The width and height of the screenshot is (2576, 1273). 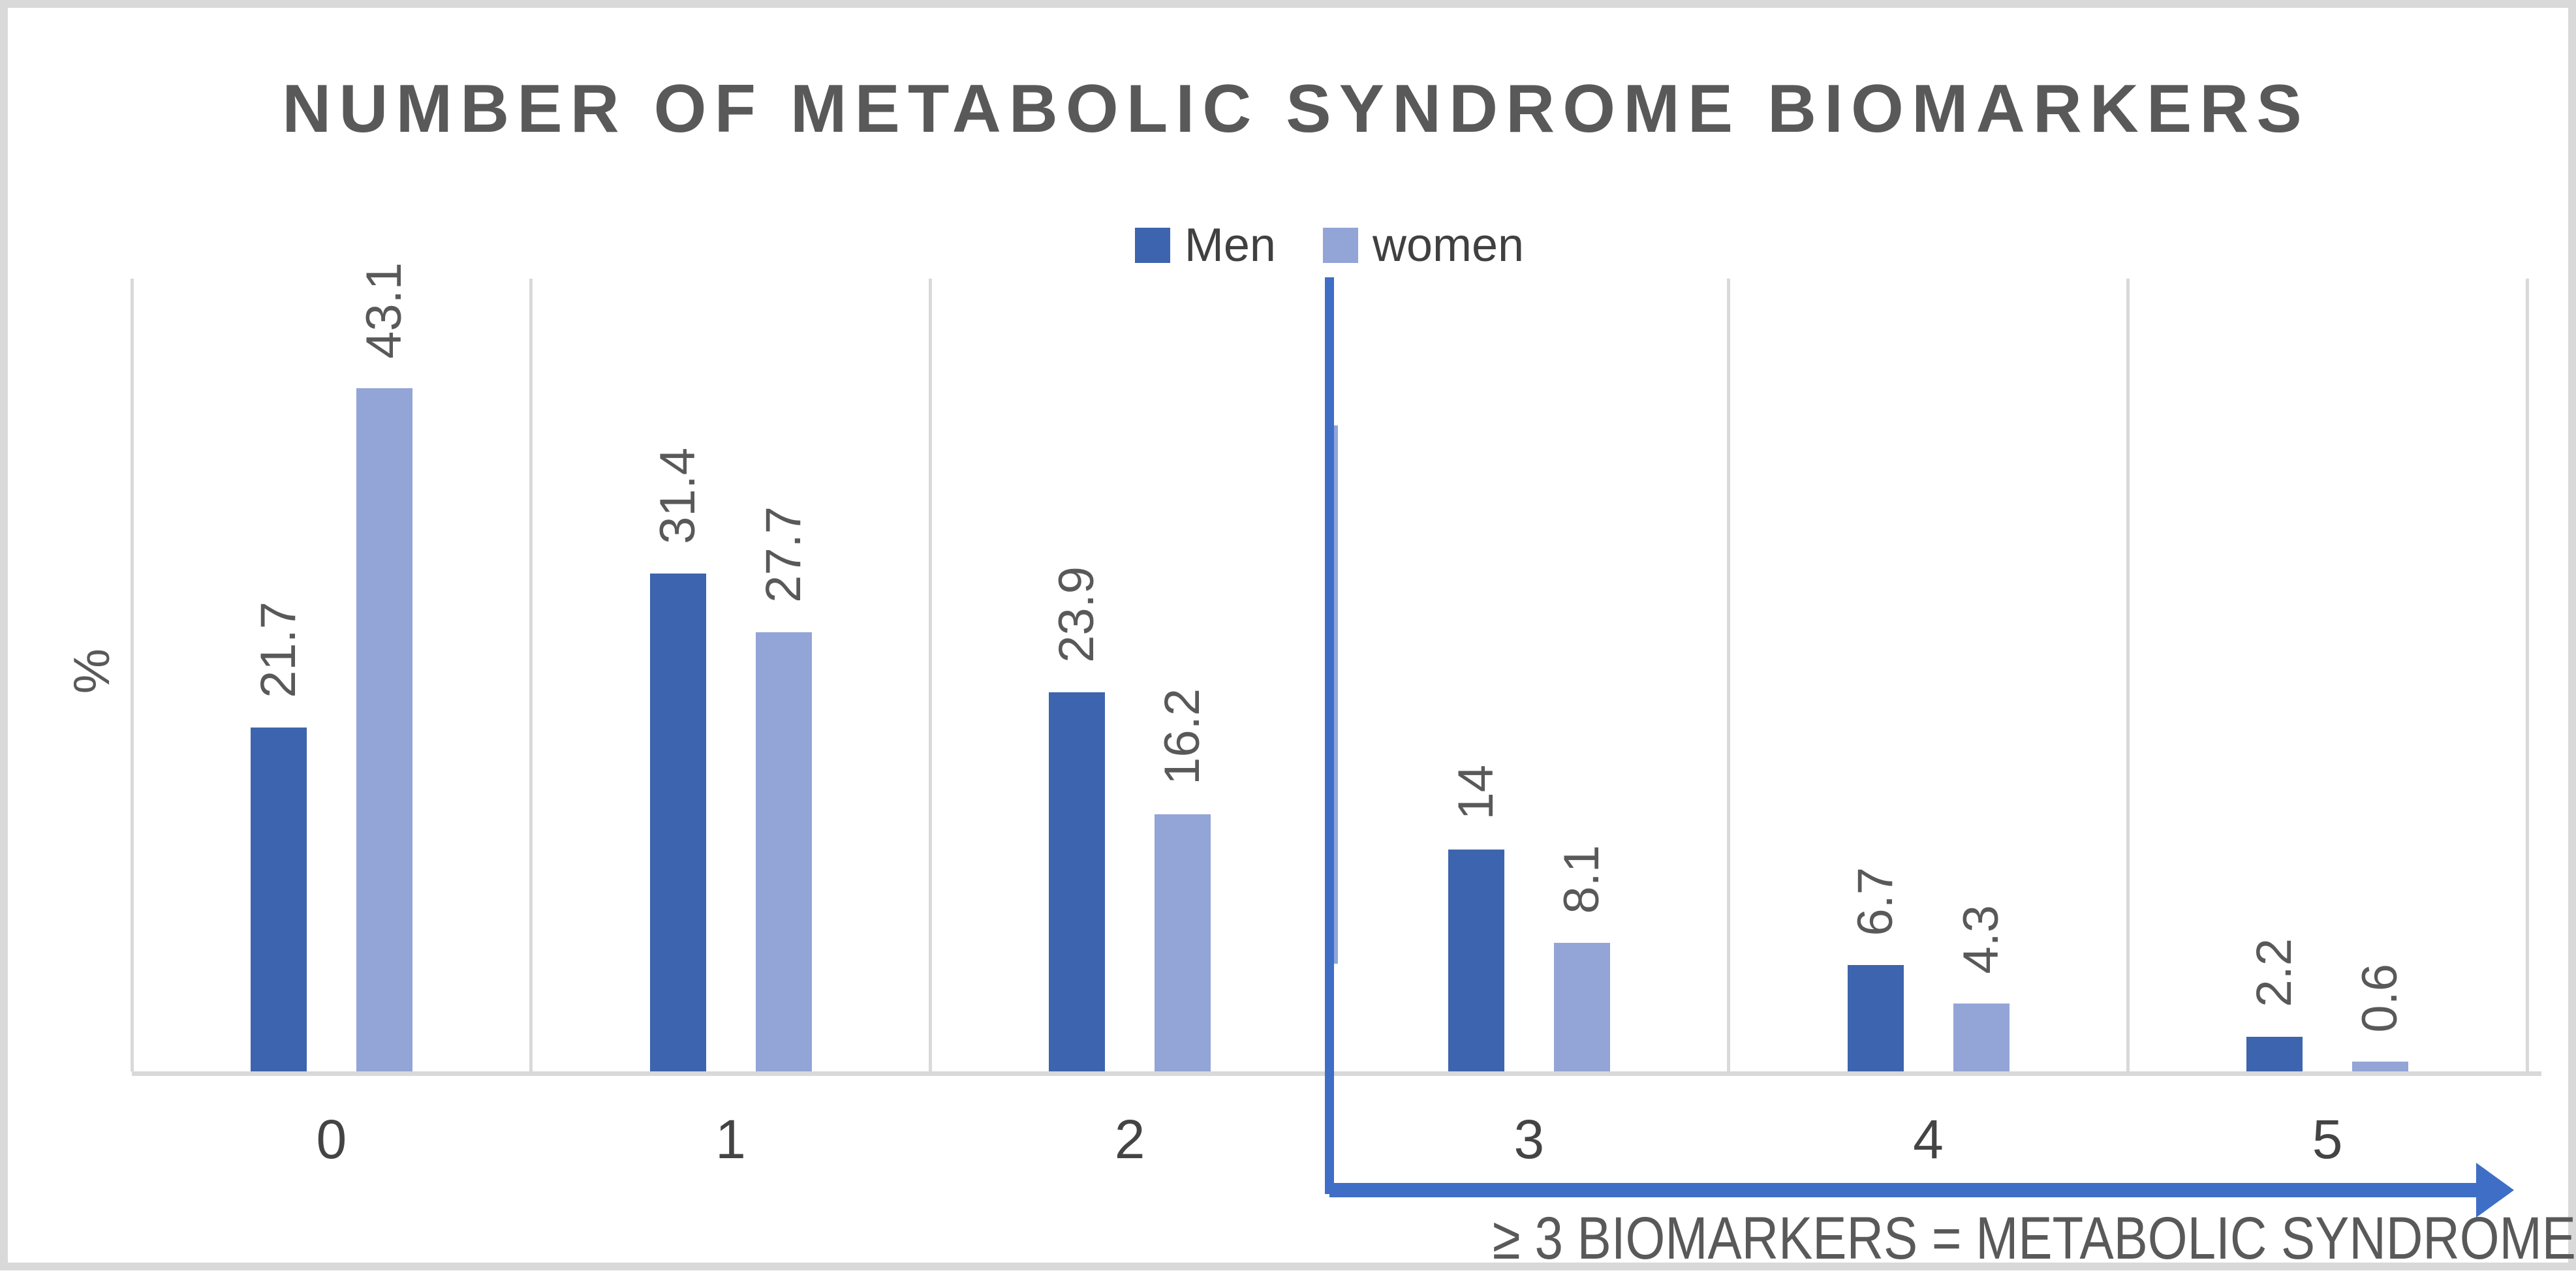 What do you see at coordinates (1077, 615) in the screenshot?
I see `bar-value-label: 23.9` at bounding box center [1077, 615].